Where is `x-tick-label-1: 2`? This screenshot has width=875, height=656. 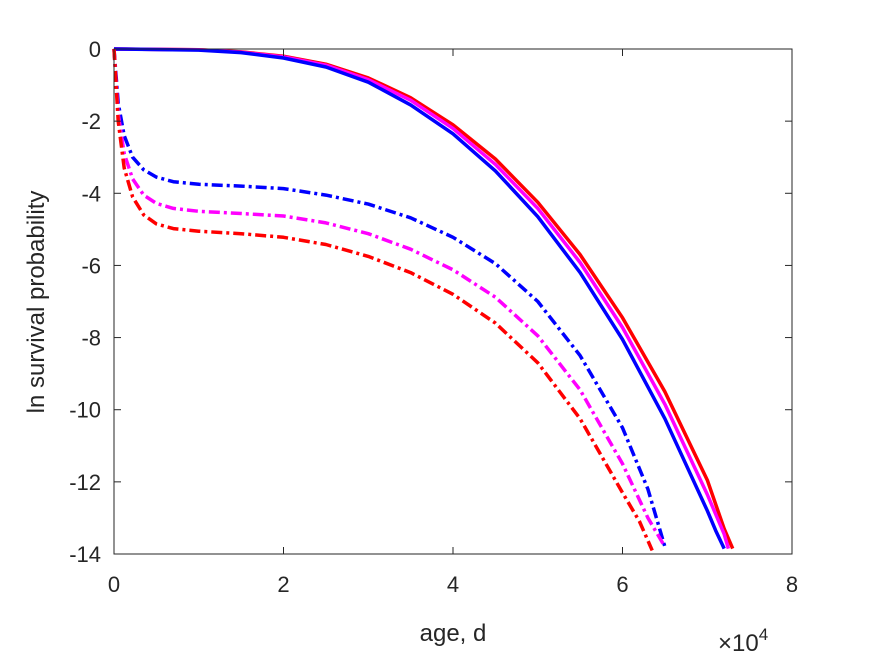
x-tick-label-1: 2 is located at coordinates (283, 584).